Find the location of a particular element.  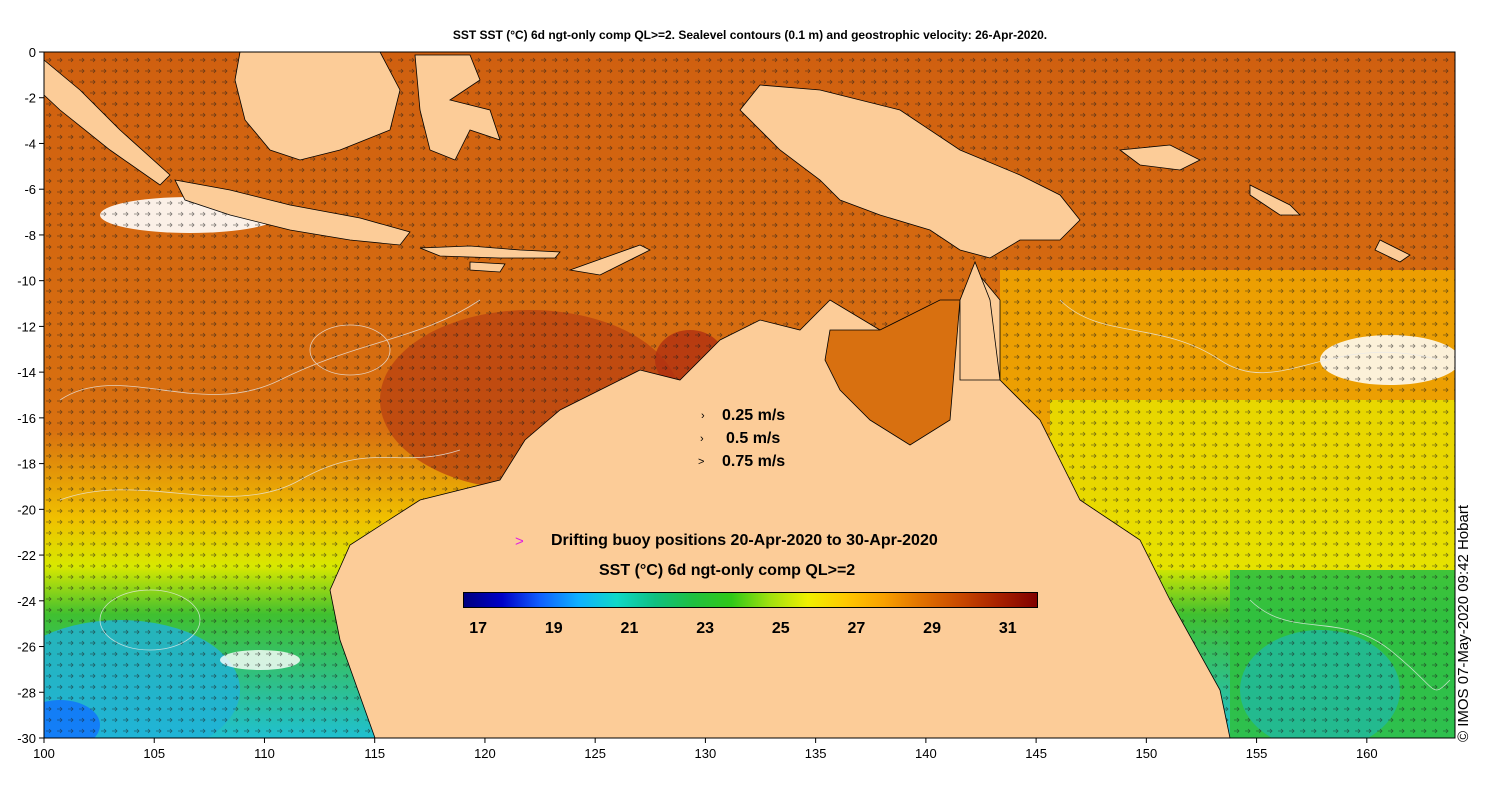

sumatra-landmass is located at coordinates (107, 122).